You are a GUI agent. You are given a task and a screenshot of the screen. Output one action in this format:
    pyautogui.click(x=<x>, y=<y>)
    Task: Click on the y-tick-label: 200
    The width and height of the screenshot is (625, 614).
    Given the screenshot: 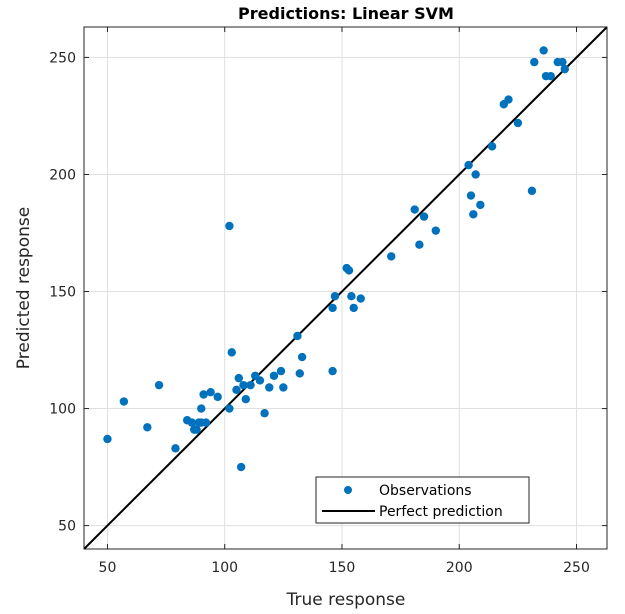 What is the action you would take?
    pyautogui.click(x=62, y=175)
    